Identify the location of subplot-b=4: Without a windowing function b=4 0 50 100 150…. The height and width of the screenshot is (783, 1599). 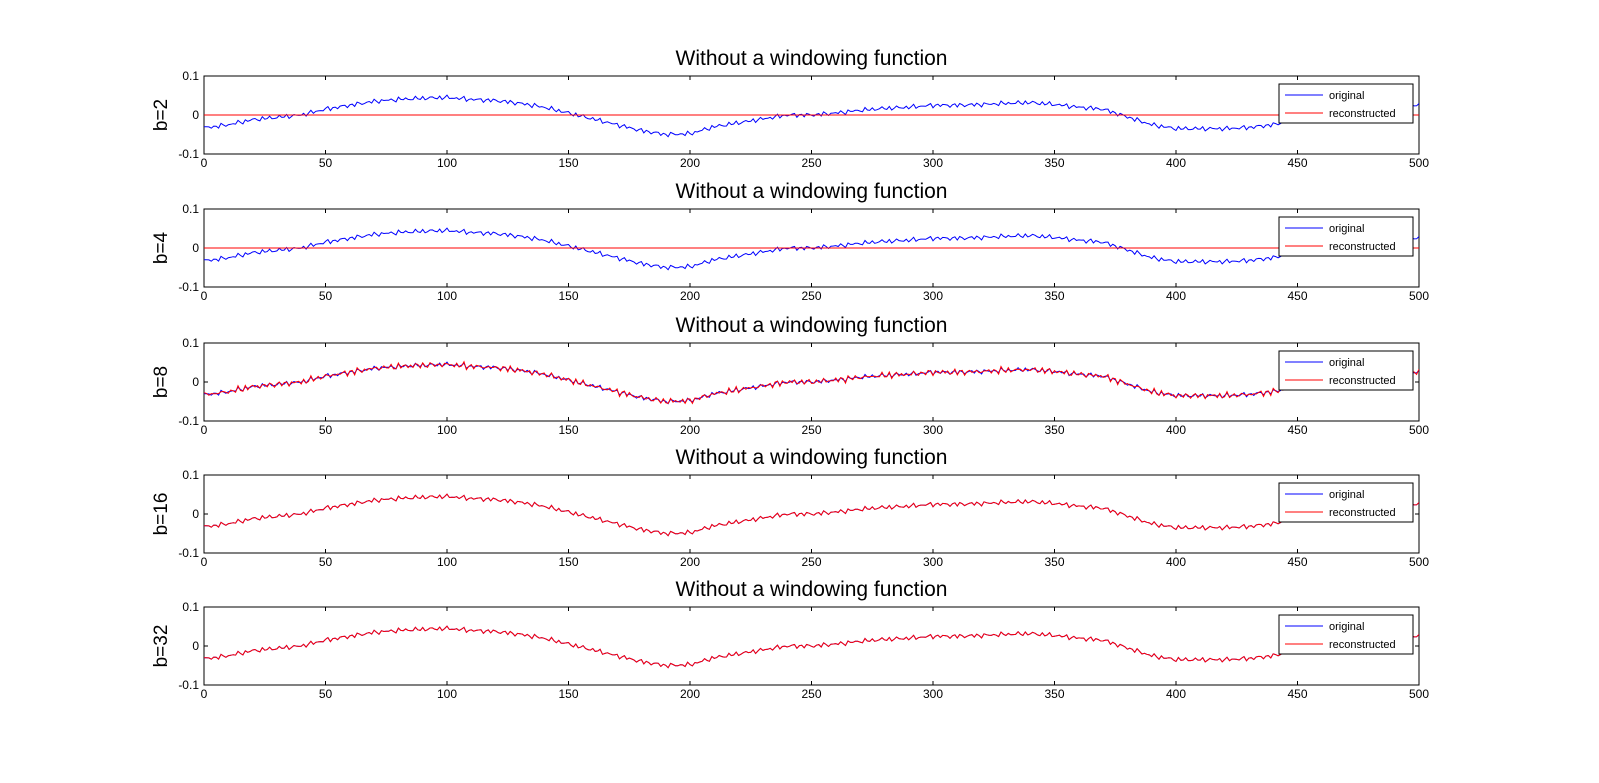
(790, 241).